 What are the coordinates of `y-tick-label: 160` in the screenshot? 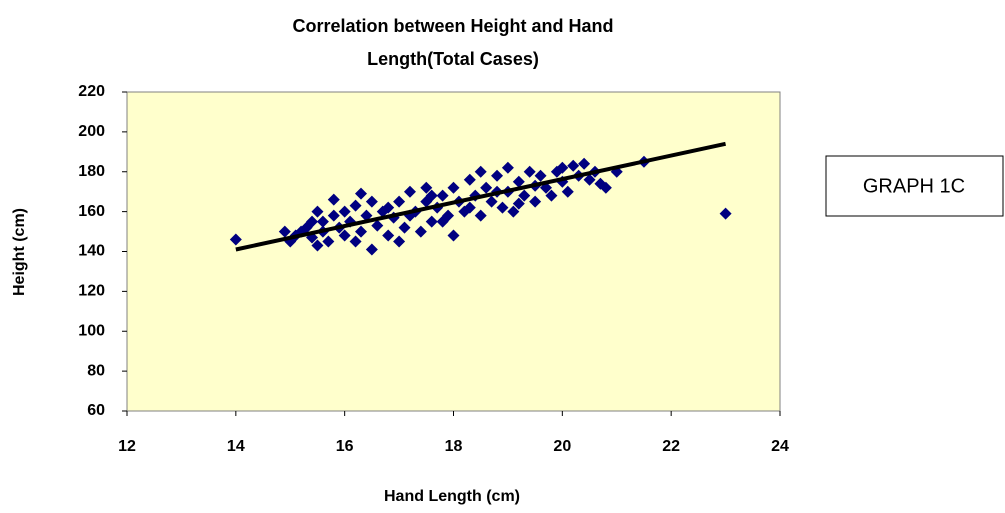 It's located at (91, 211).